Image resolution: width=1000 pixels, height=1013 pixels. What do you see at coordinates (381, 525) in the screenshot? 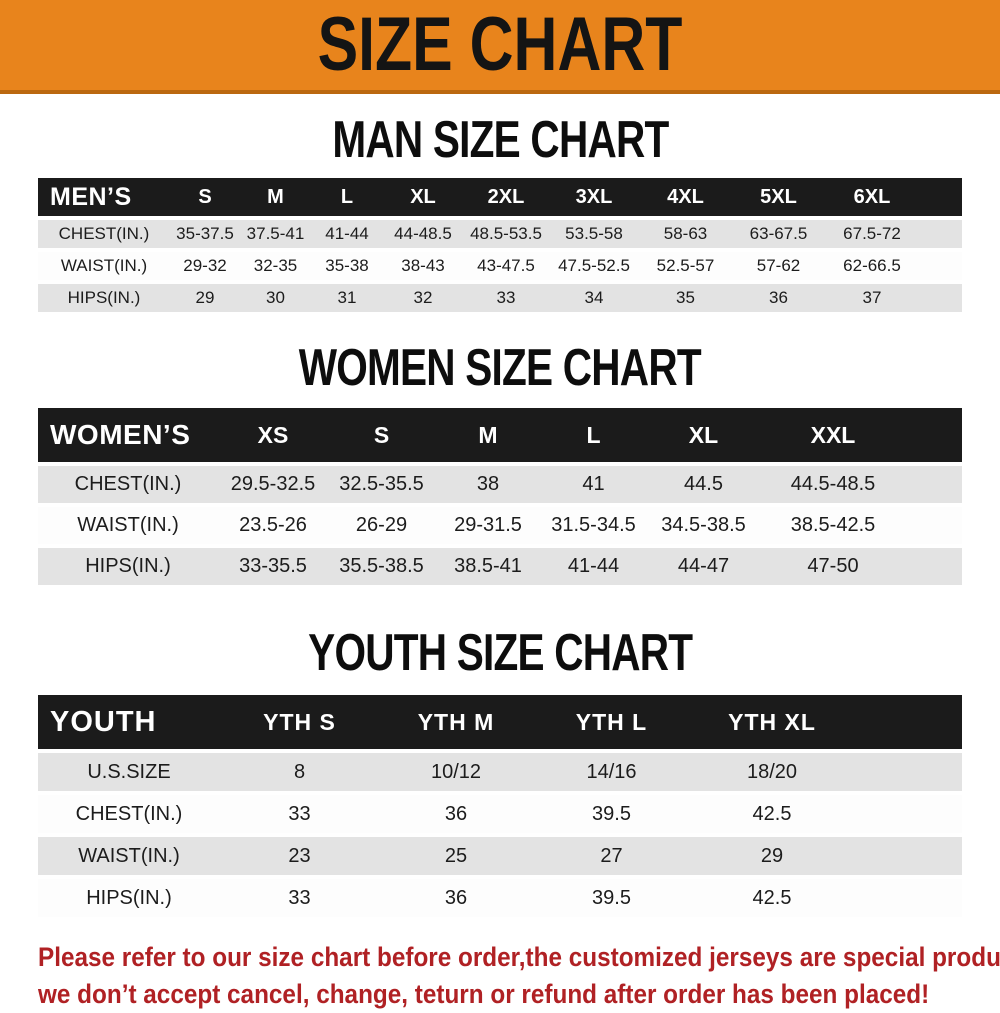
I see `size-cell: 26-29` at bounding box center [381, 525].